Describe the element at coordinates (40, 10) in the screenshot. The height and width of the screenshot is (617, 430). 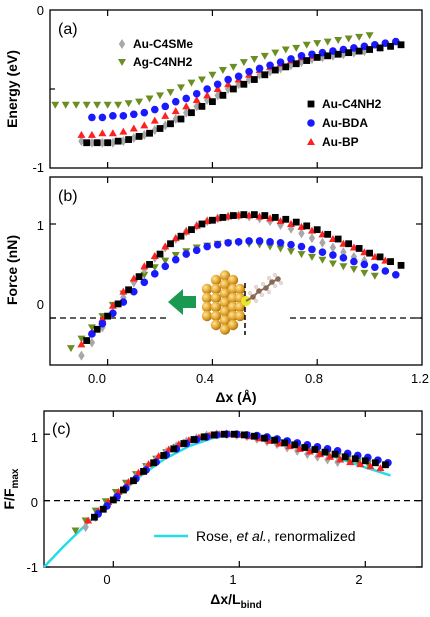
I see `panel-a-ytick-top: 0` at that location.